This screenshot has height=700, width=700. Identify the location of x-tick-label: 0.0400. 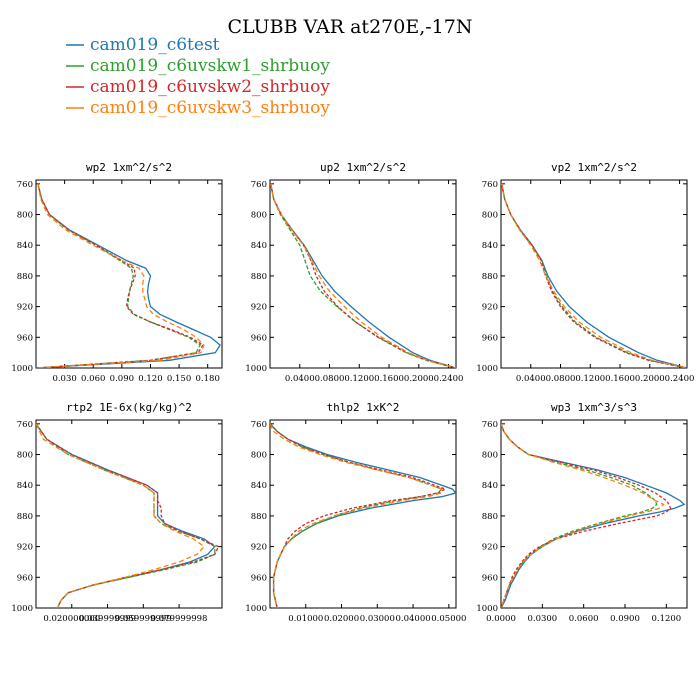
(300, 379).